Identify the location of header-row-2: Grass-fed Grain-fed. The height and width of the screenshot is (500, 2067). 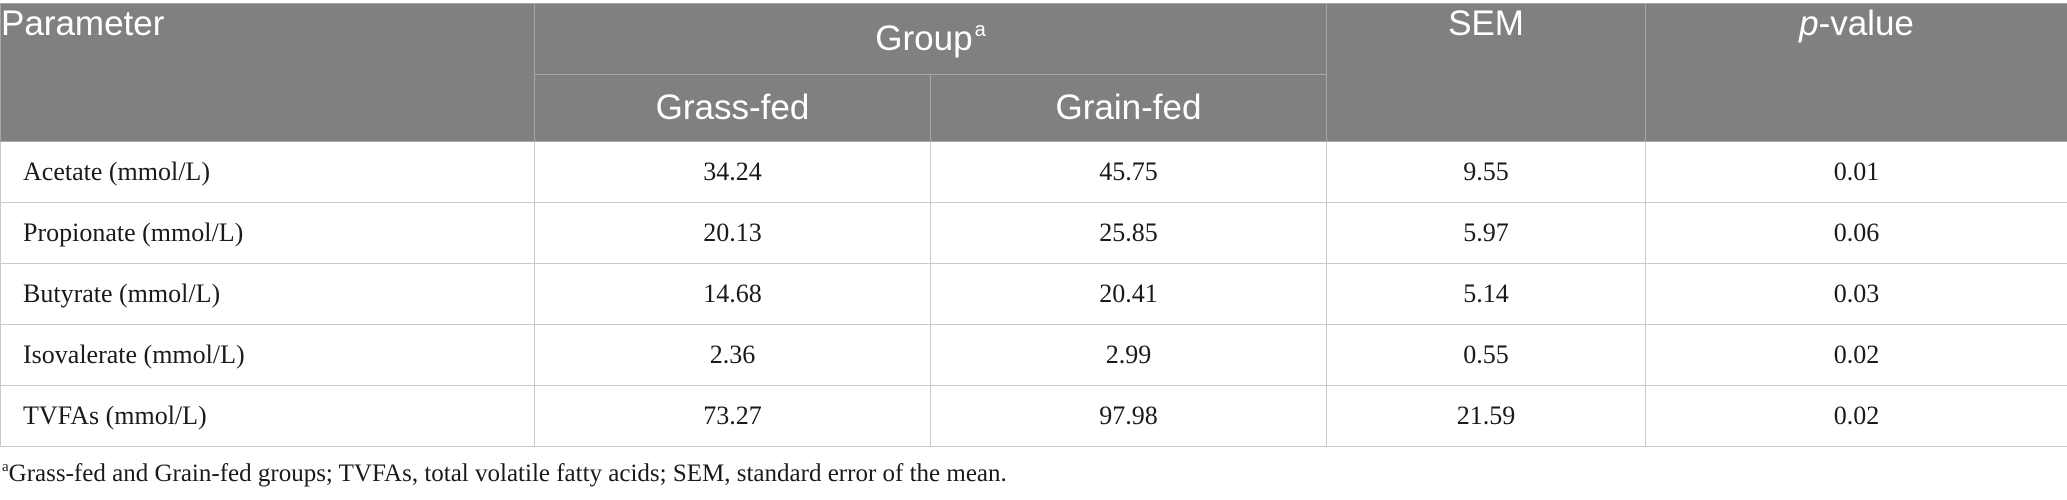
(1034, 108).